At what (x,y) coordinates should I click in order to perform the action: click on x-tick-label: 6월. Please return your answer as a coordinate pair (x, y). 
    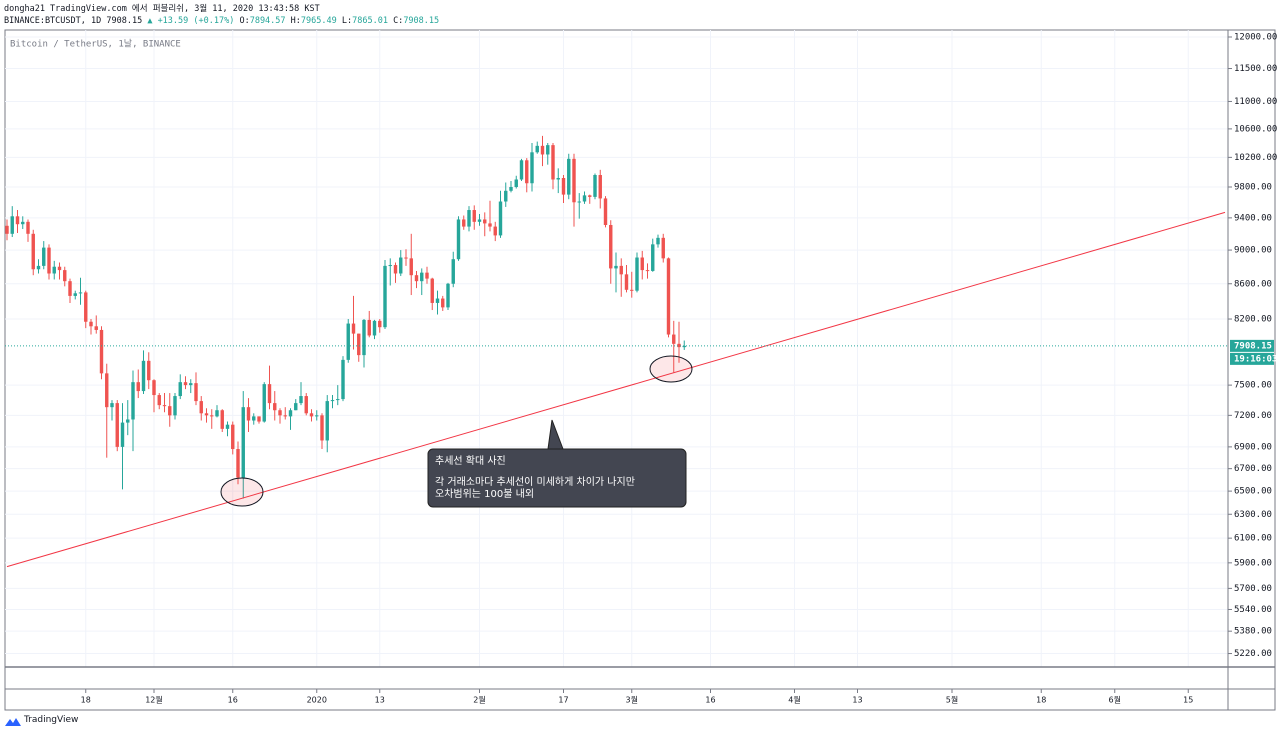
    Looking at the image, I should click on (1115, 700).